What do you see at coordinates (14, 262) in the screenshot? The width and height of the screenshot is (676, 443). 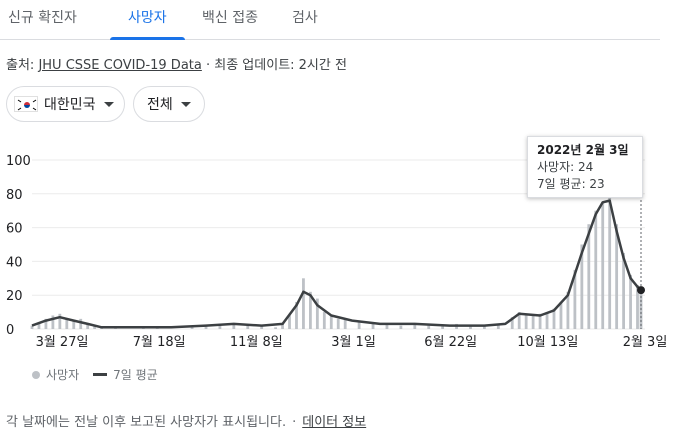 I see `y-tick-label: 40` at bounding box center [14, 262].